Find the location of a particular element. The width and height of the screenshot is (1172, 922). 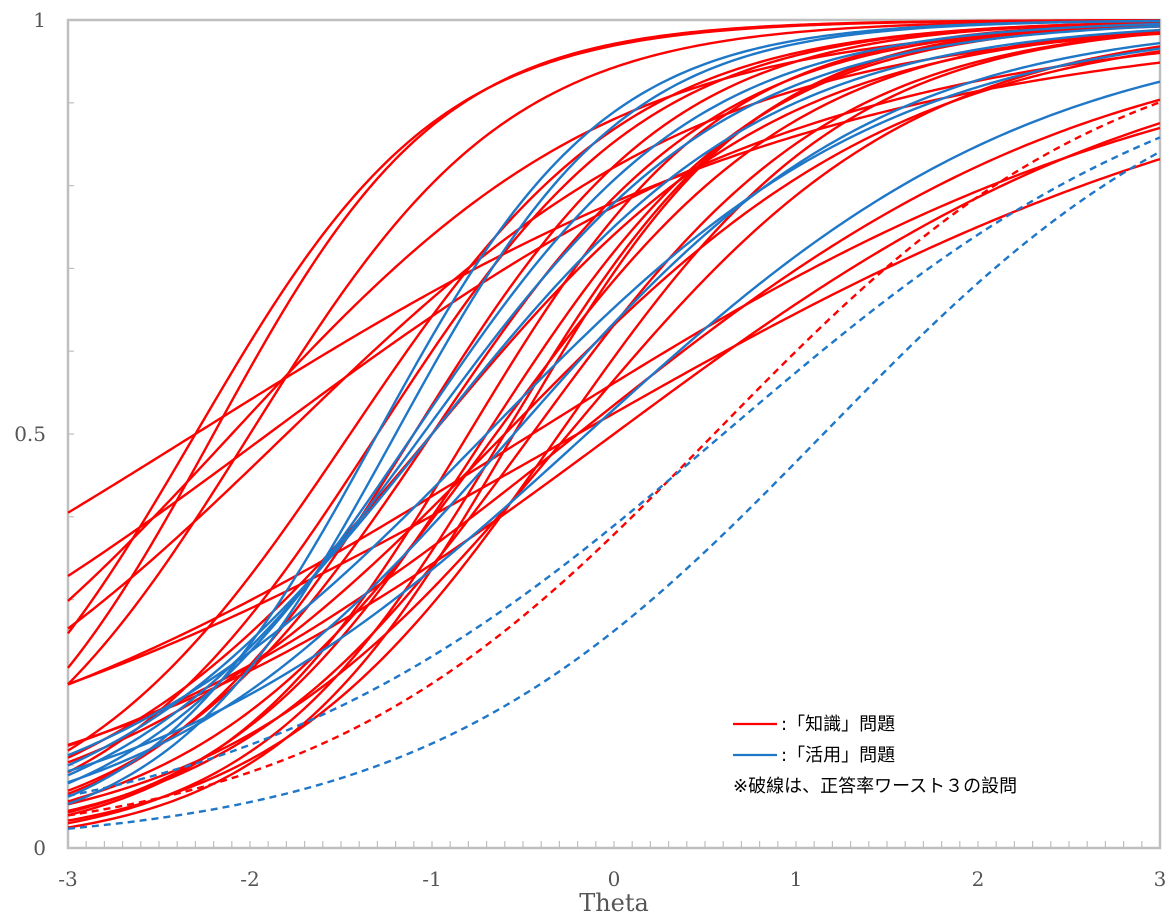

legend-label-application: :「活用」問題 is located at coordinates (838, 755).